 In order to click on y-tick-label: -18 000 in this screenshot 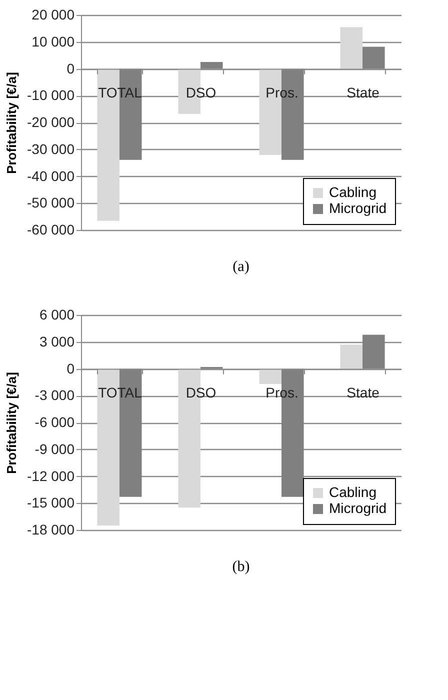, I will do `click(51, 530)`.